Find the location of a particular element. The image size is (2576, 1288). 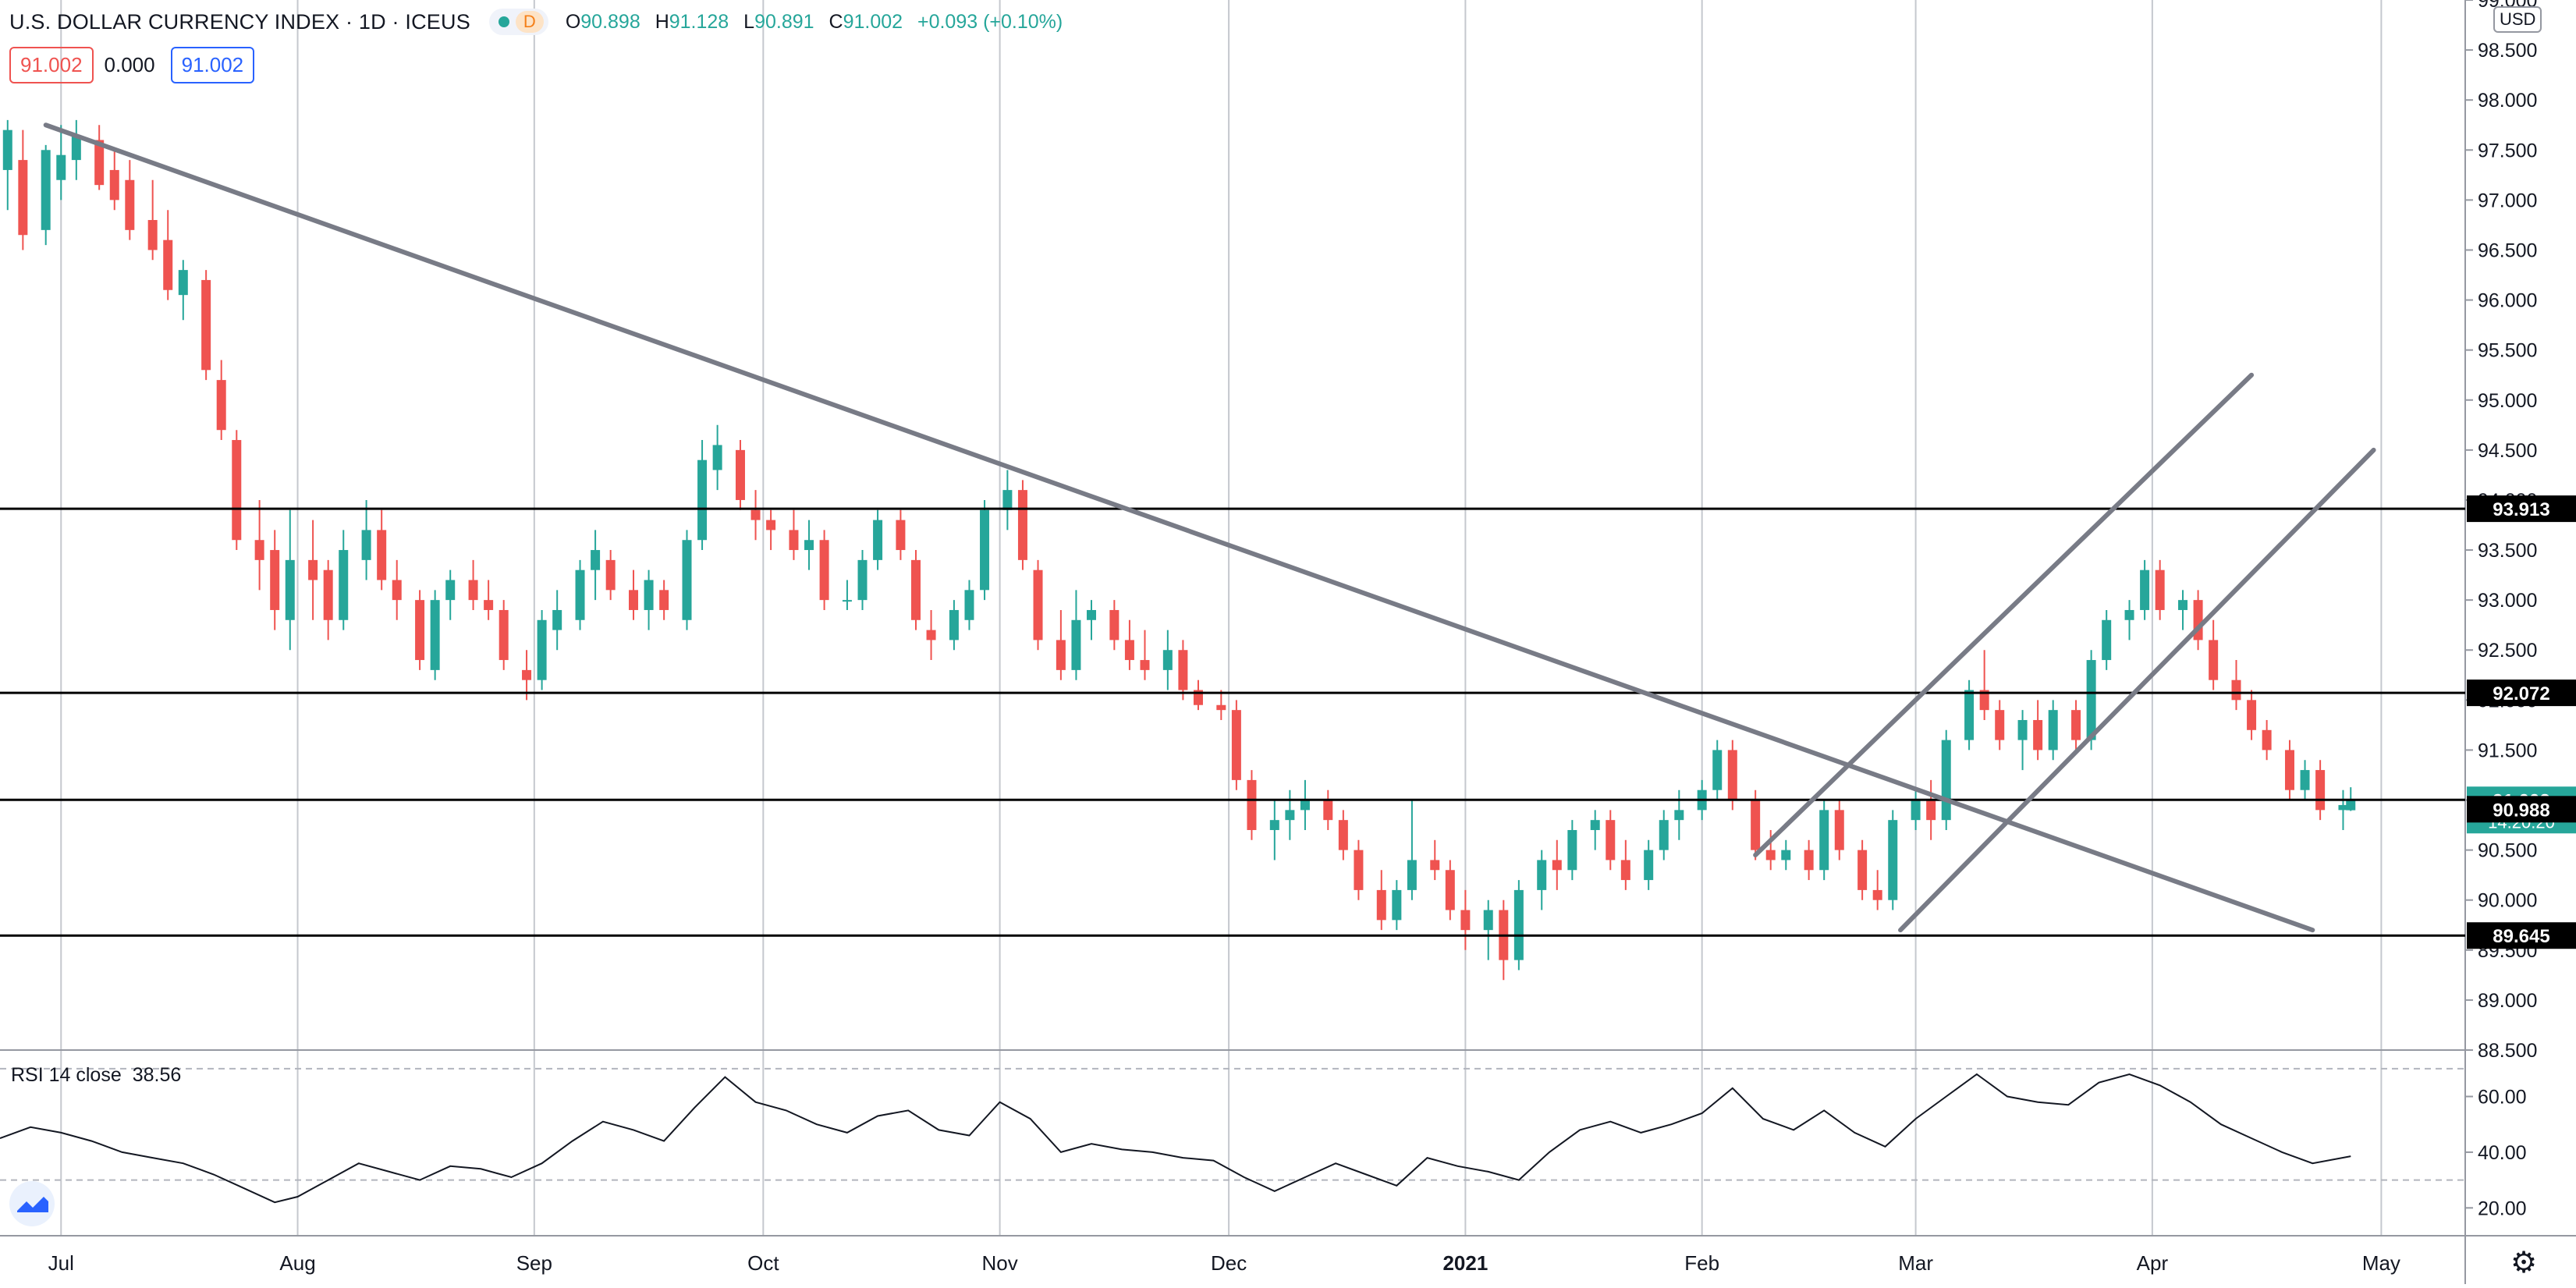

market-status-icon is located at coordinates (503, 21).